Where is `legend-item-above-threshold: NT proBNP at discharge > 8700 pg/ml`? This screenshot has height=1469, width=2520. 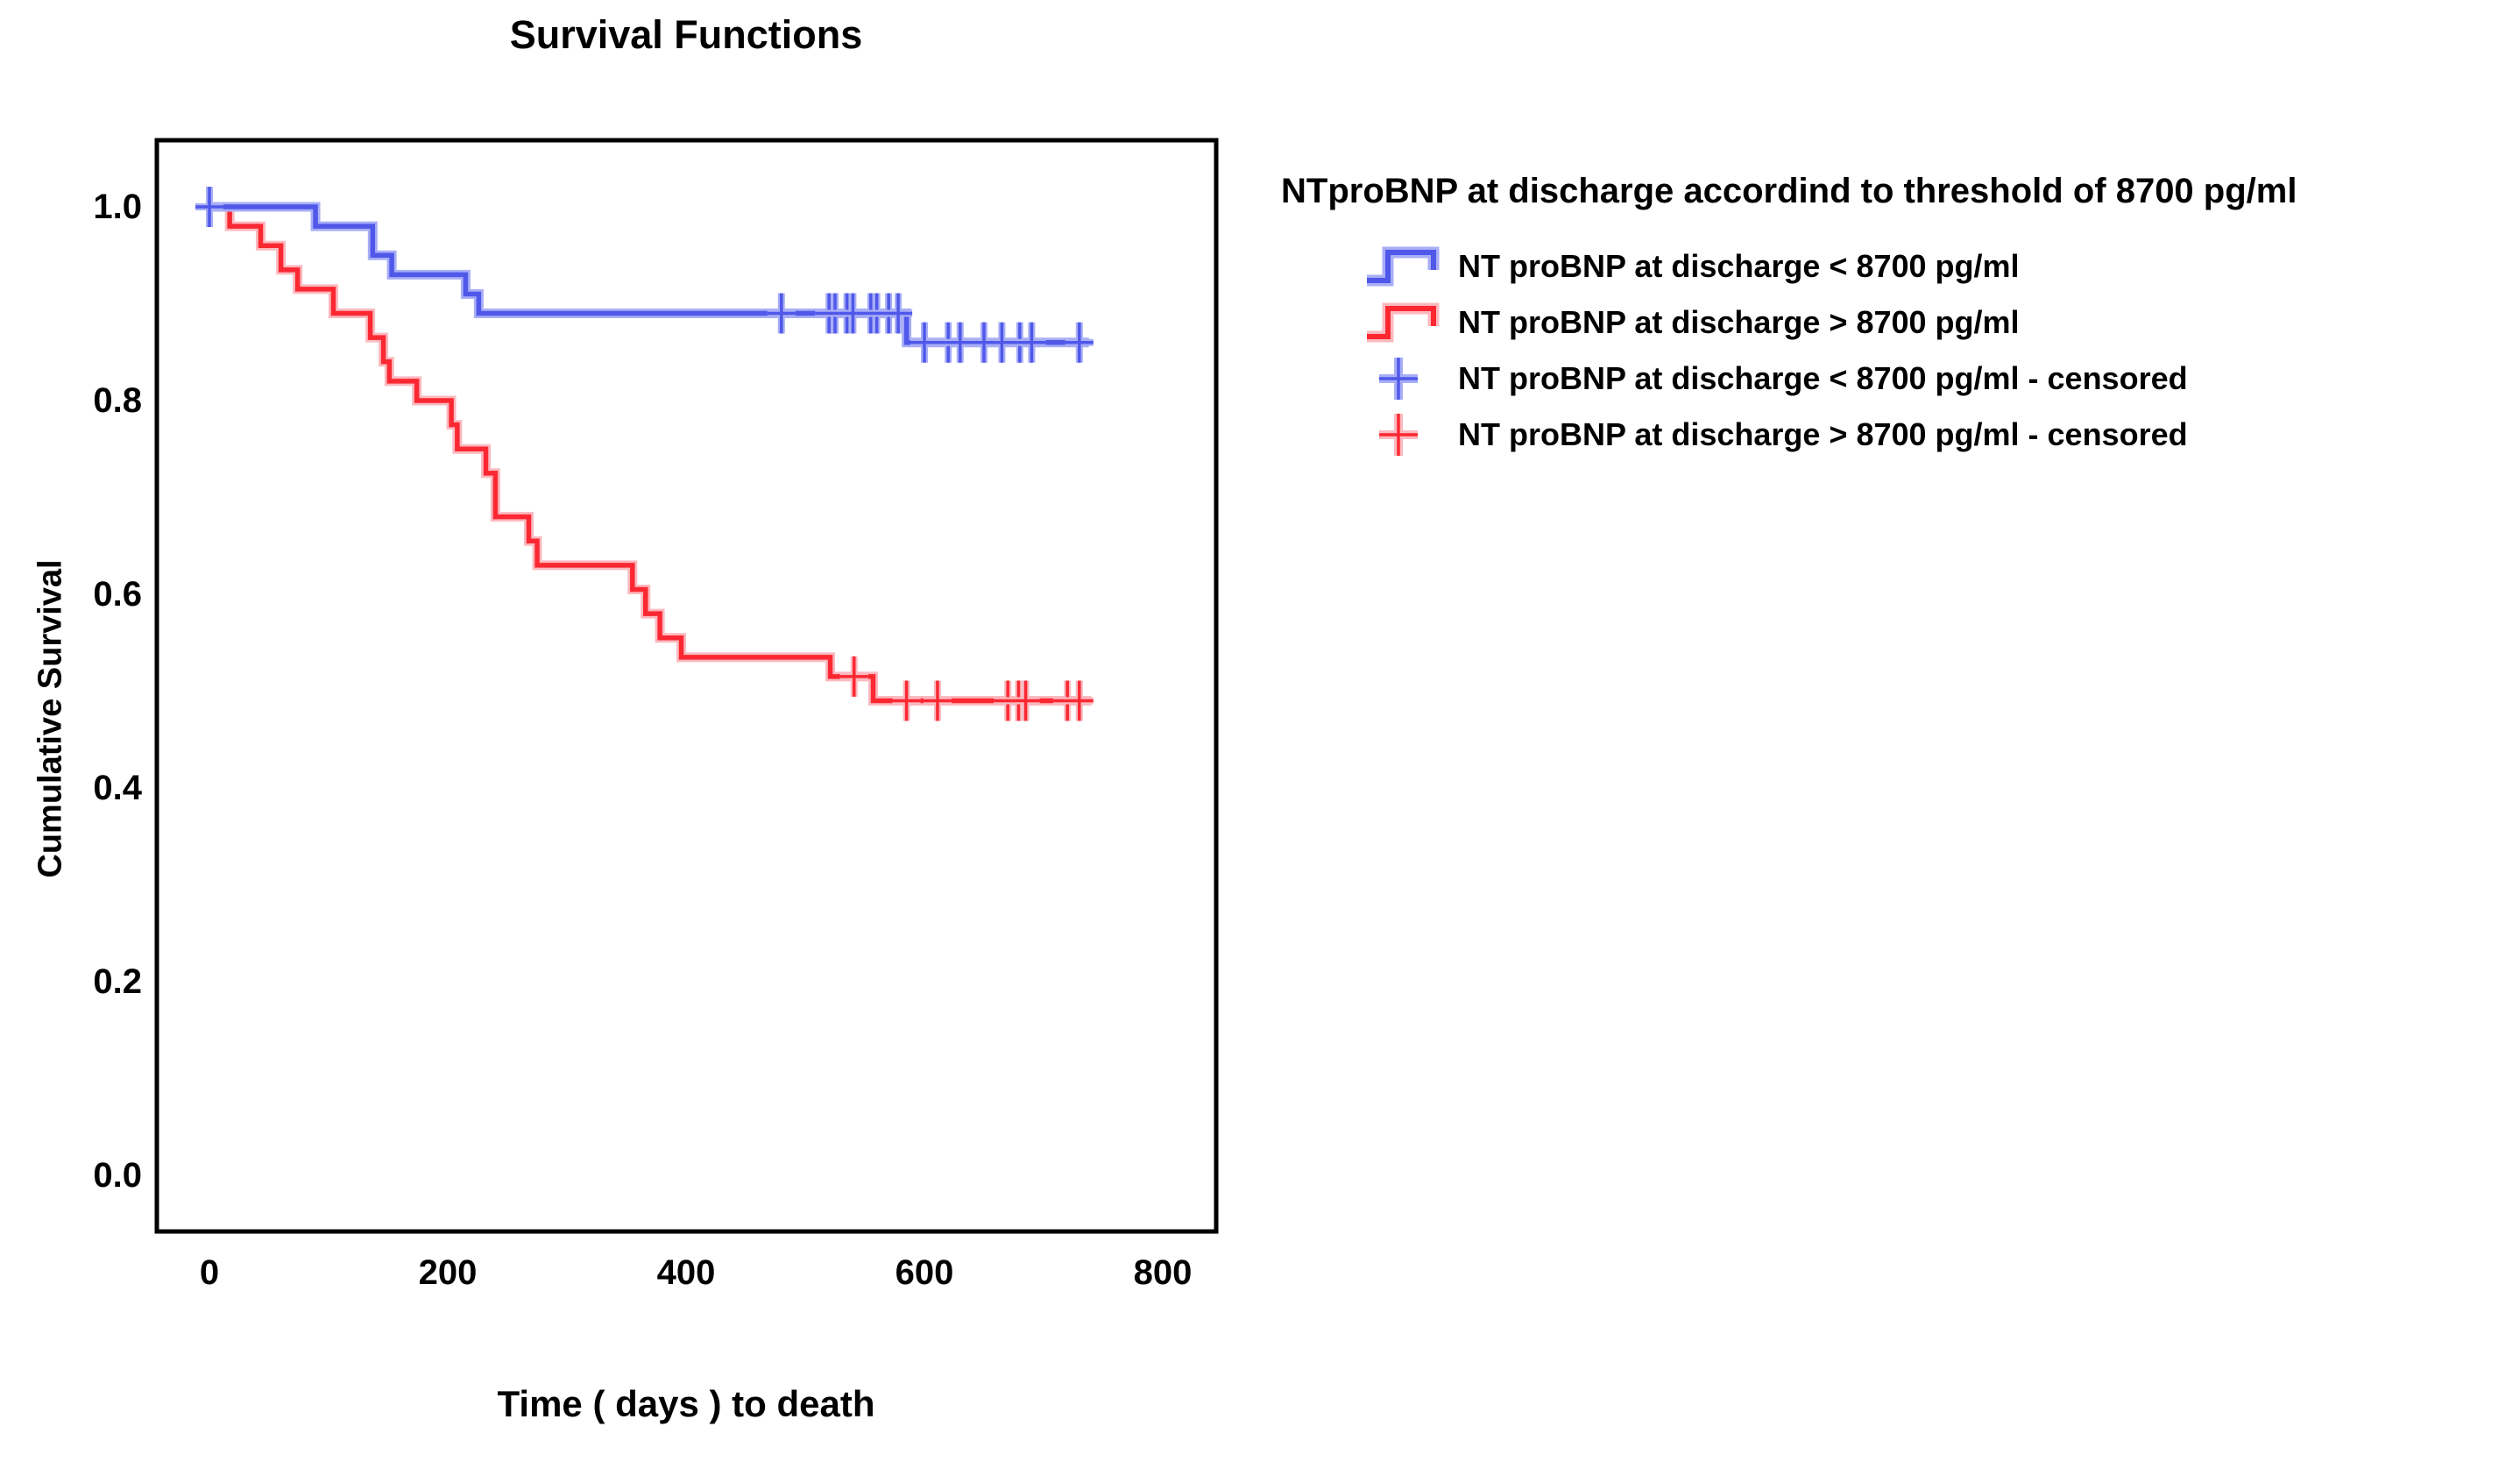 legend-item-above-threshold: NT proBNP at discharge > 8700 pg/ml is located at coordinates (1775, 323).